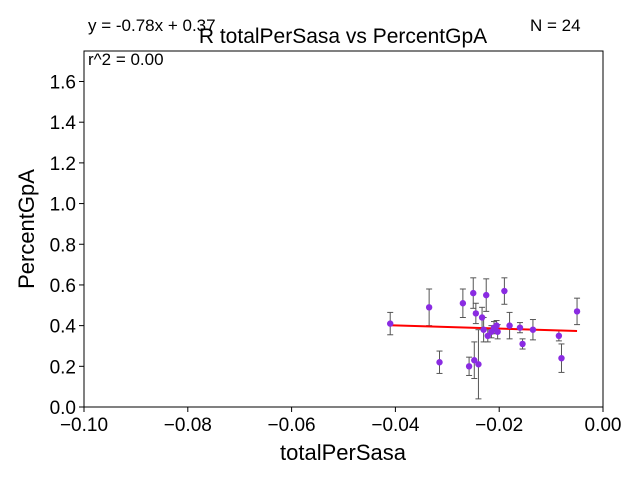  What do you see at coordinates (63, 205) in the screenshot?
I see `y-tick-label: 1.0` at bounding box center [63, 205].